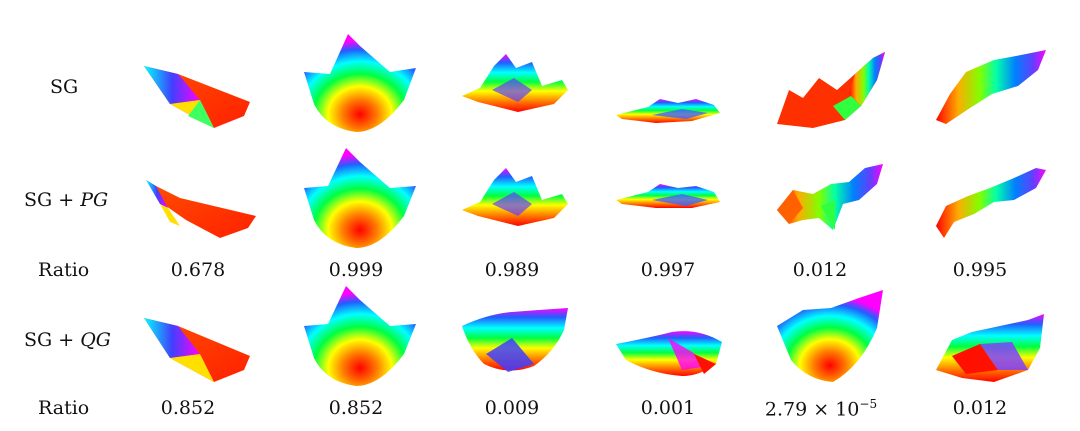  Describe the element at coordinates (512, 270) in the screenshot. I see `ratio-pg-3: 0.989` at that location.